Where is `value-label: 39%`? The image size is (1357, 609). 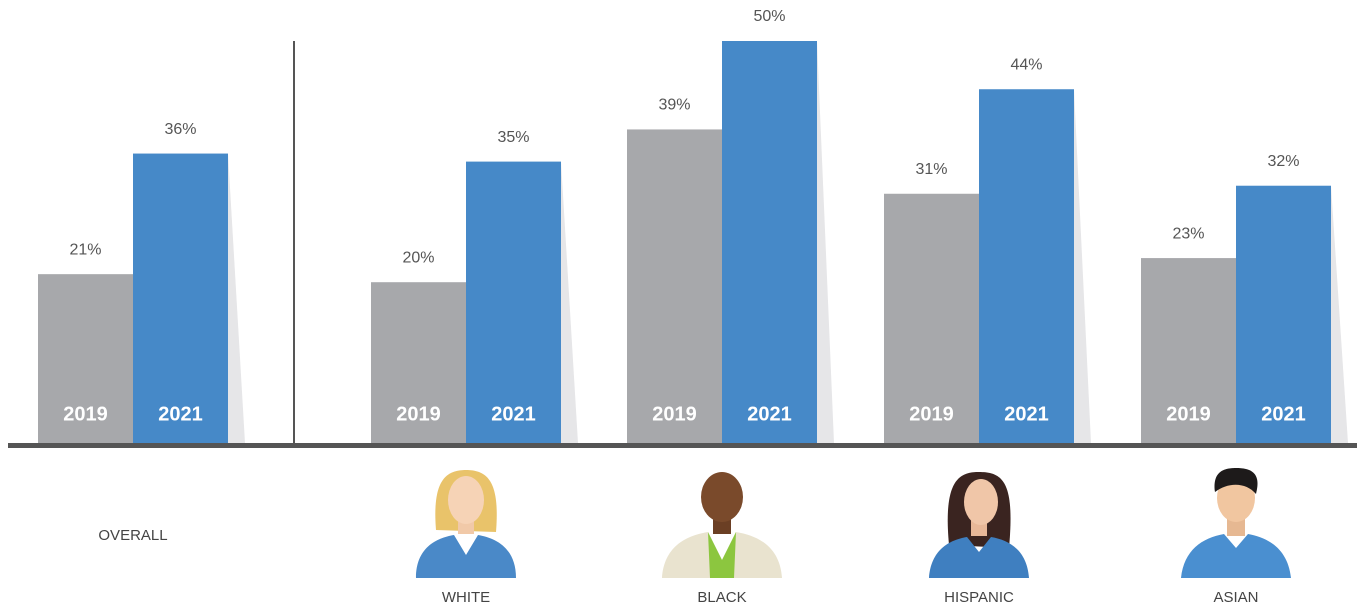 value-label: 39% is located at coordinates (674, 105).